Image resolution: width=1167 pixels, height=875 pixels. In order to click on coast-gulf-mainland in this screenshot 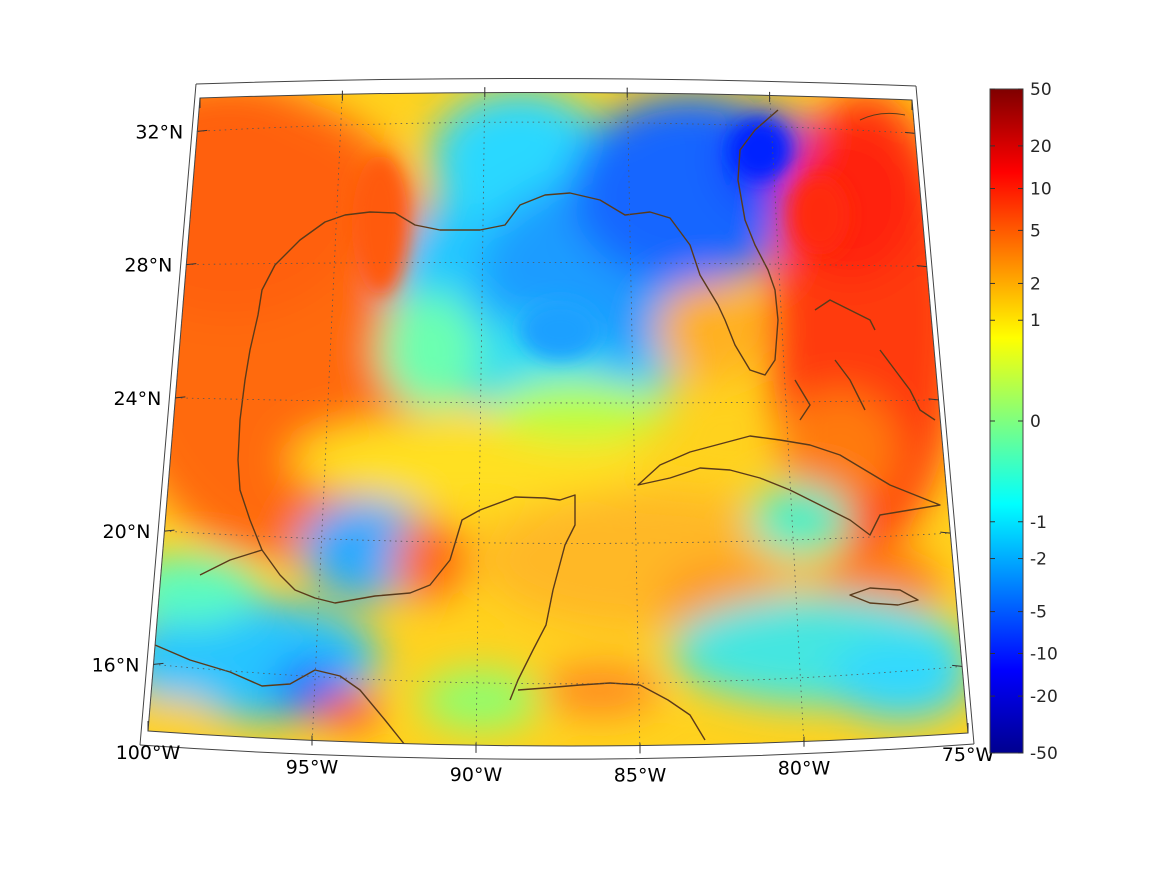, I will do `click(387, 597)`.